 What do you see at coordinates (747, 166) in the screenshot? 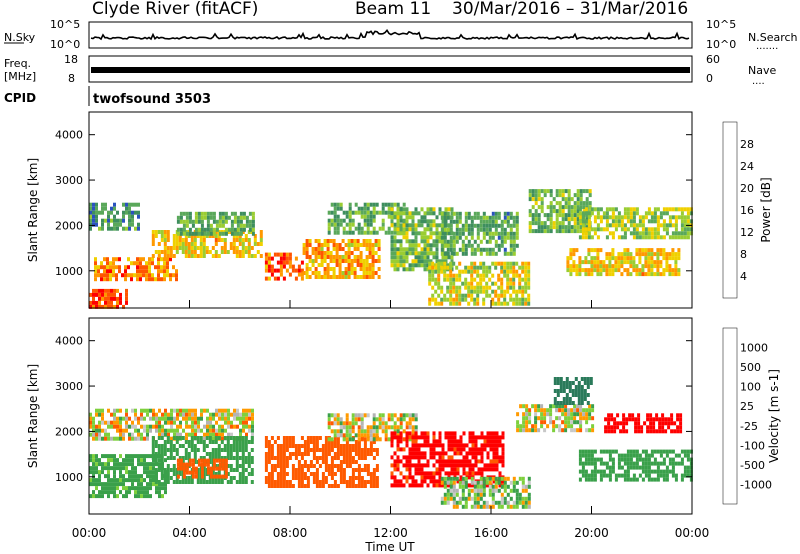
I see `power-colorbar-tick: 24` at bounding box center [747, 166].